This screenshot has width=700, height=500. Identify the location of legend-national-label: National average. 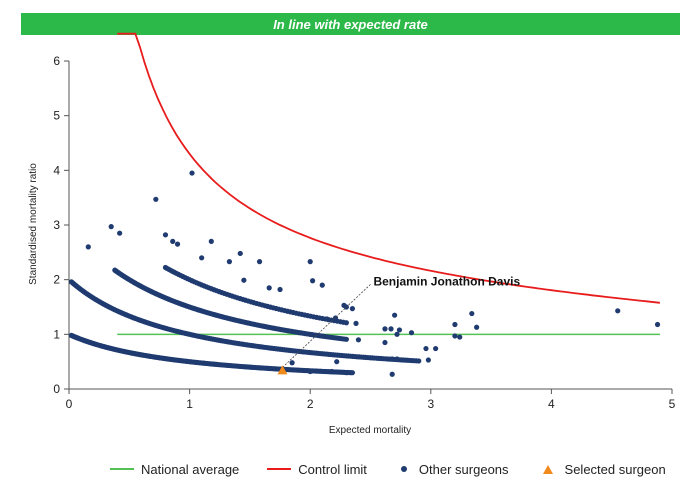
(190, 469).